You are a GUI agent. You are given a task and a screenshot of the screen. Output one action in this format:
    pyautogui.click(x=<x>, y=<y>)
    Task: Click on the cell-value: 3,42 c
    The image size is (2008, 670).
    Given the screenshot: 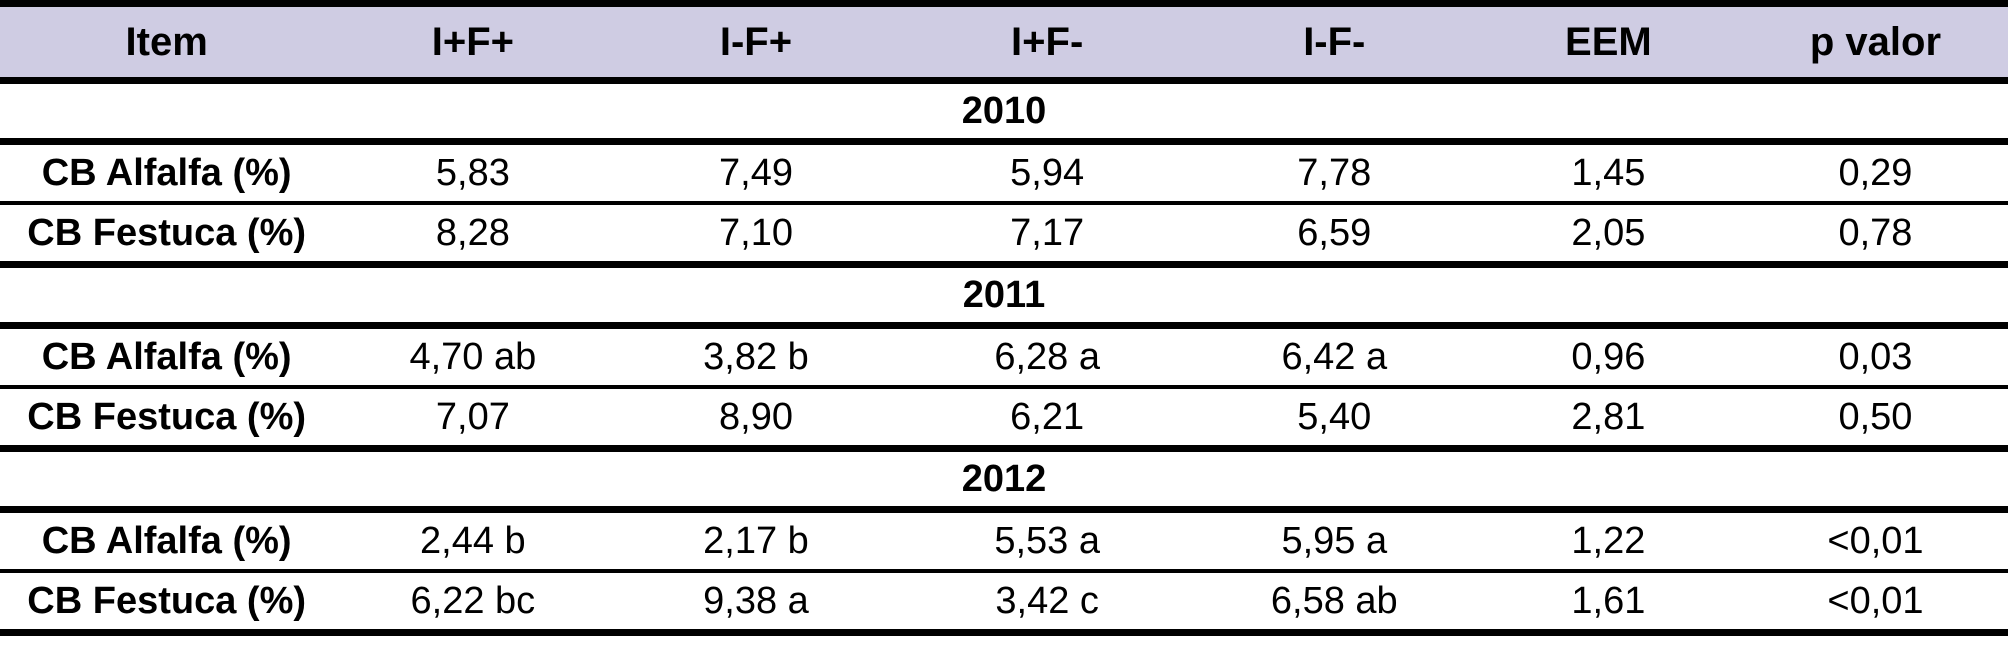 What is the action you would take?
    pyautogui.click(x=1047, y=603)
    